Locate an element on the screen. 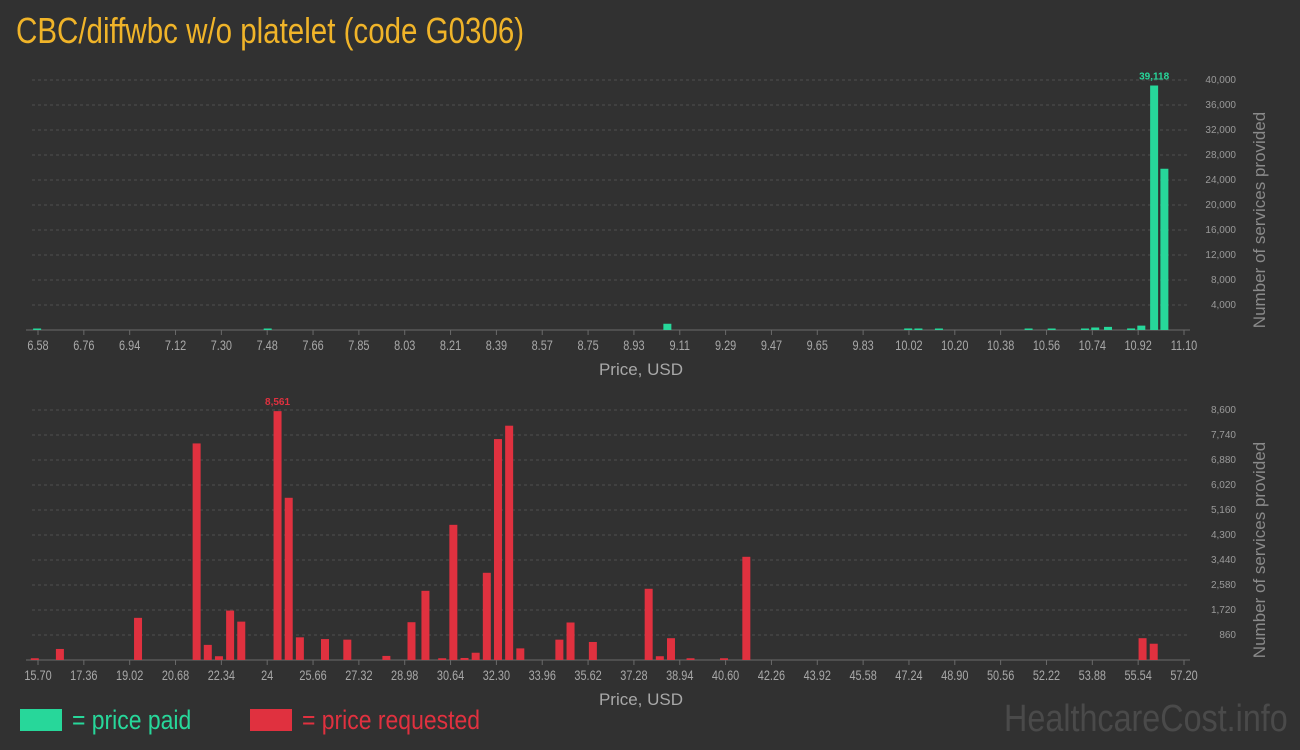 Image resolution: width=1300 pixels, height=750 pixels. x-tick-label: 8.93 is located at coordinates (633, 346).